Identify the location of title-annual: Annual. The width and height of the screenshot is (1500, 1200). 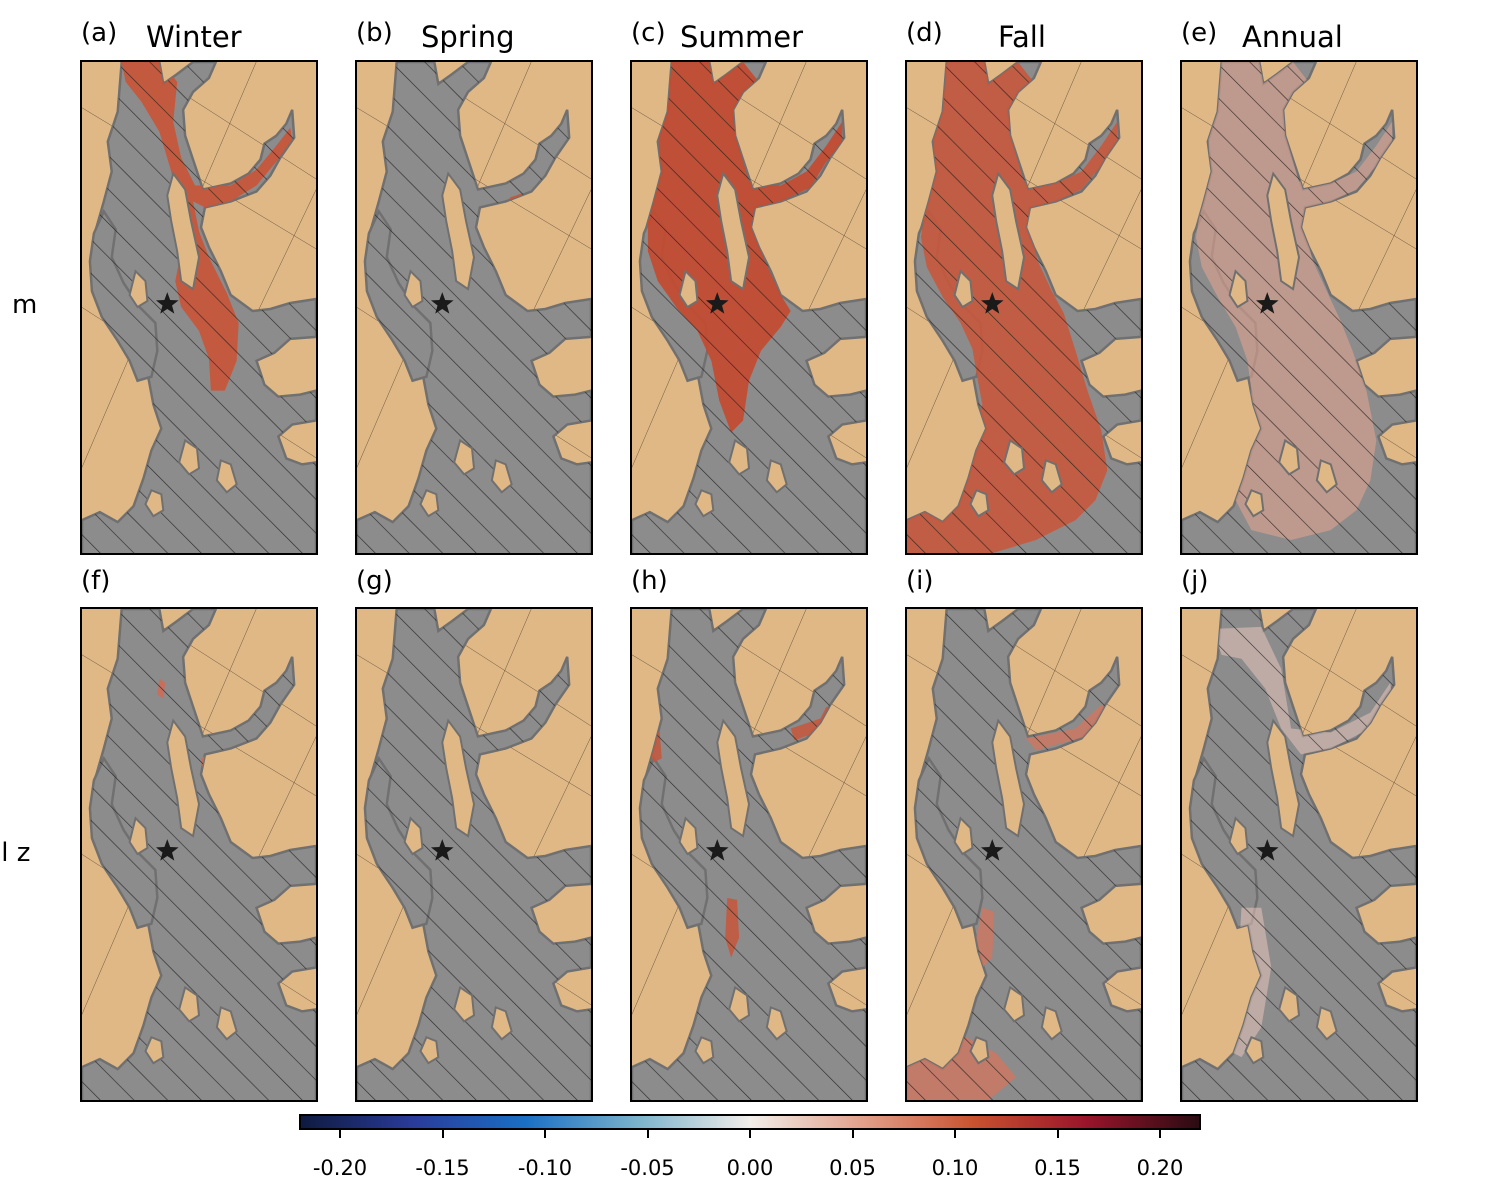
(1292, 37).